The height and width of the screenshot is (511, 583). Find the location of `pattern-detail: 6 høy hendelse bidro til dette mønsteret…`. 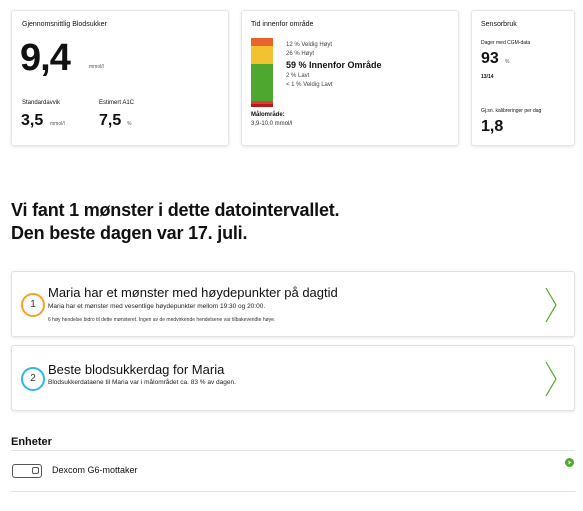

pattern-detail: 6 høy hendelse bidro til dette mønsteret… is located at coordinates (162, 320).